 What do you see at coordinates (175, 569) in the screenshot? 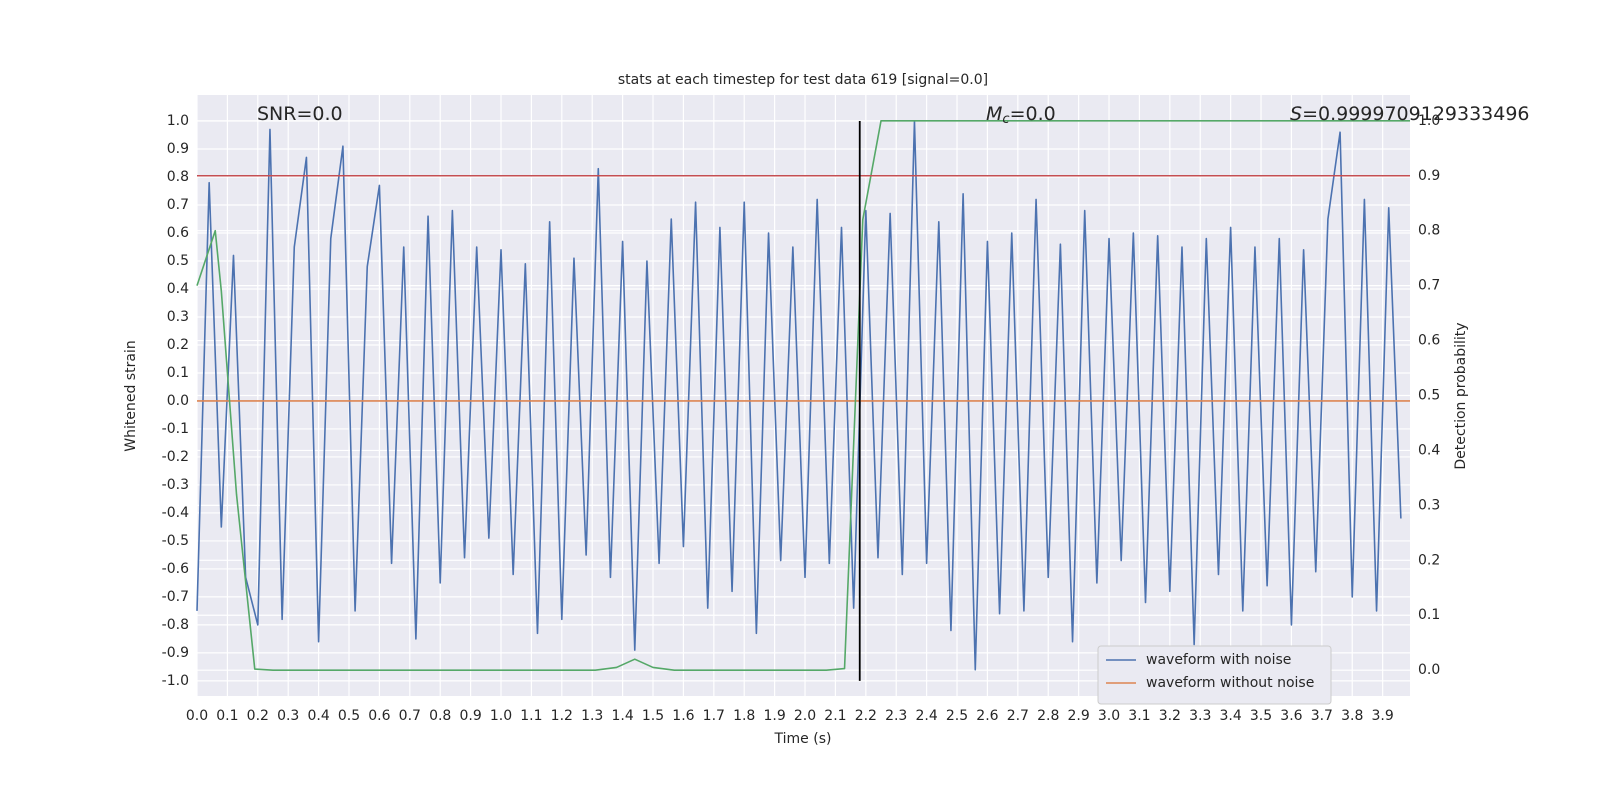
I see `y-tick-label: -0.6` at bounding box center [175, 569].